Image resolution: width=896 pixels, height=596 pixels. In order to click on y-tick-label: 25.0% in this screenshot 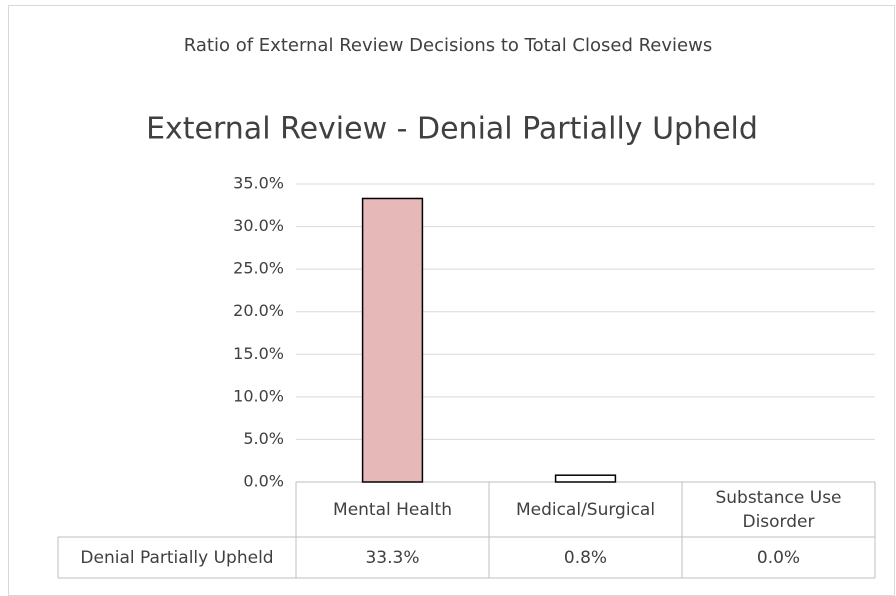, I will do `click(258, 268)`.